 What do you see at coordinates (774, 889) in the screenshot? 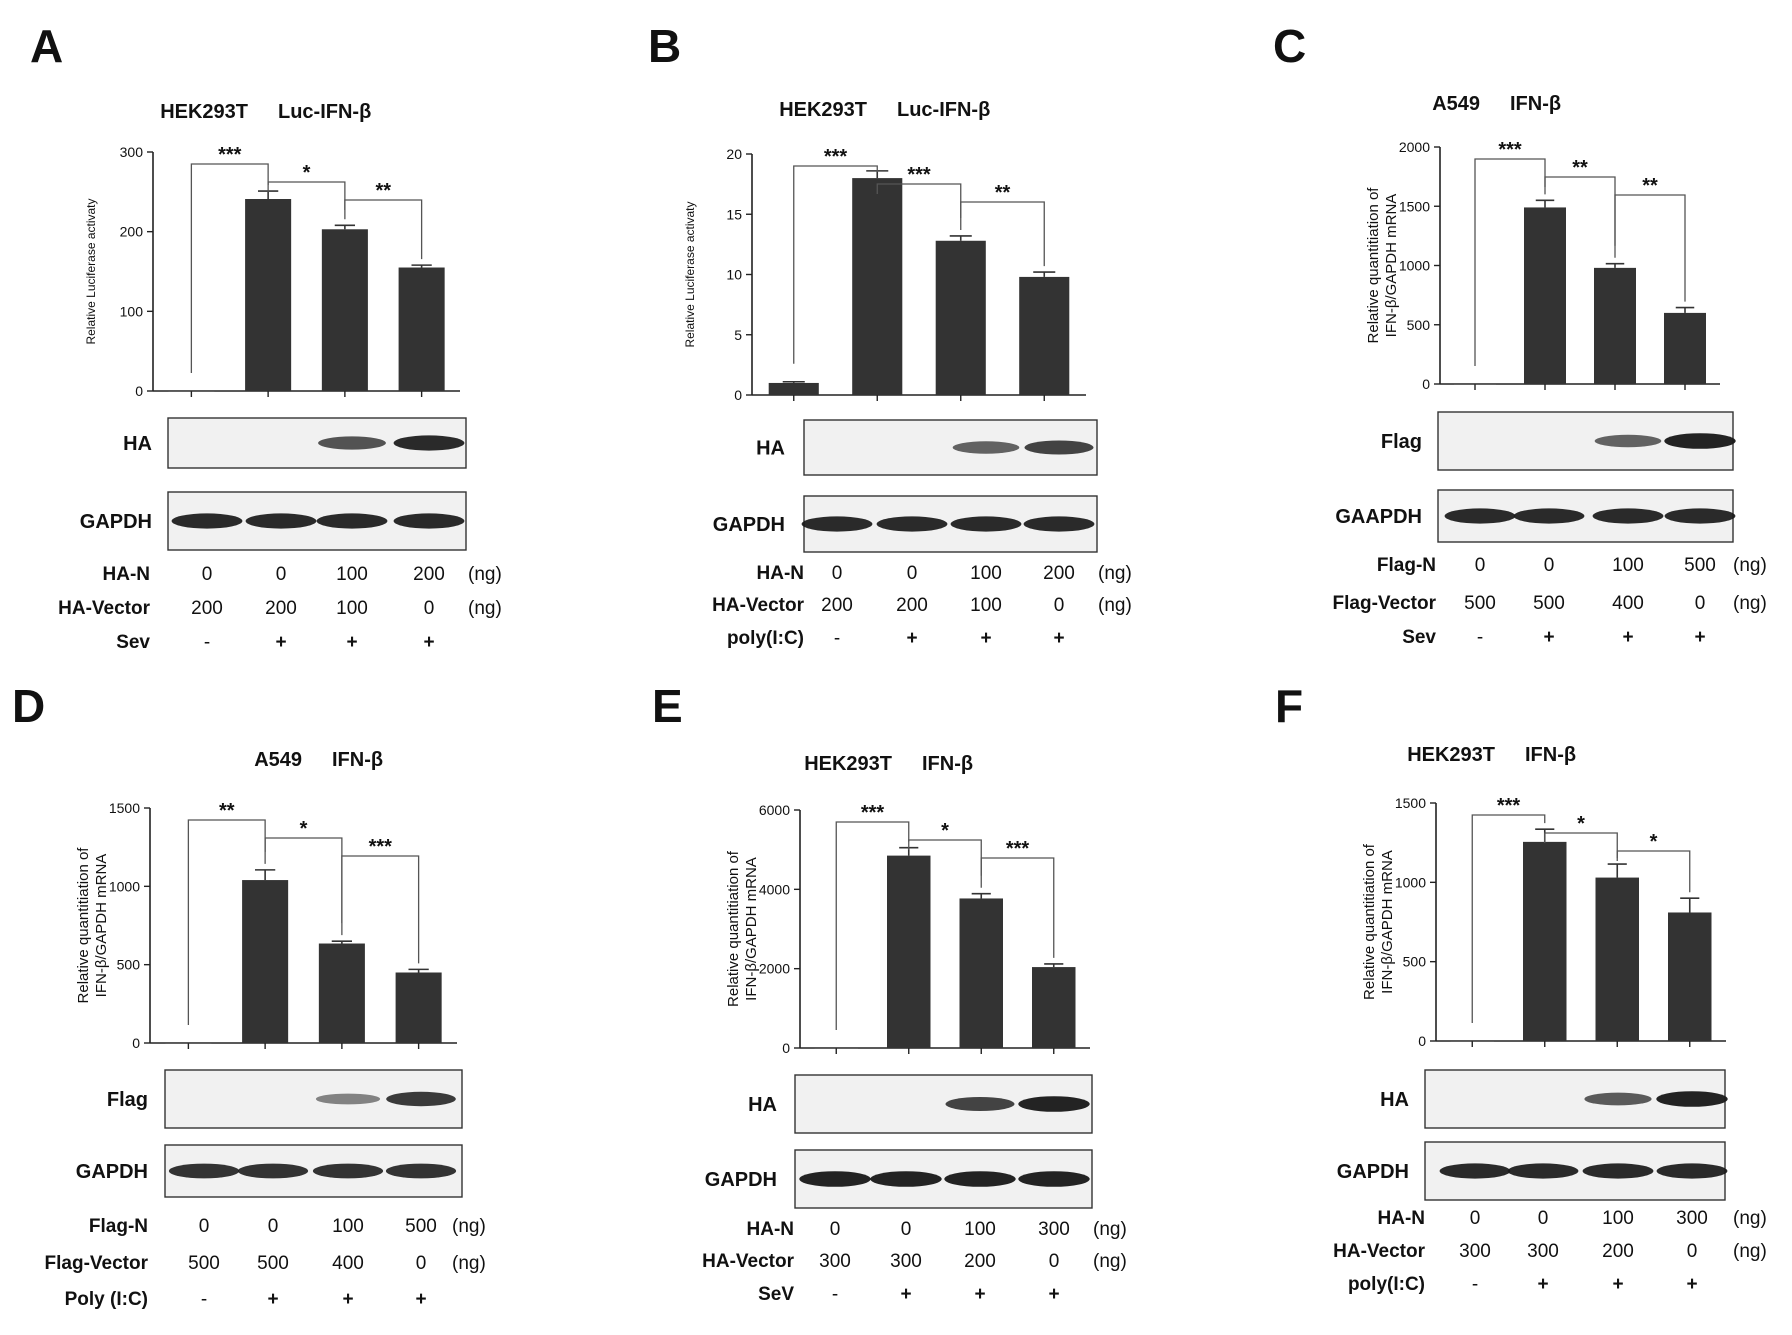
I see `y-tick-label: 4000` at bounding box center [774, 889].